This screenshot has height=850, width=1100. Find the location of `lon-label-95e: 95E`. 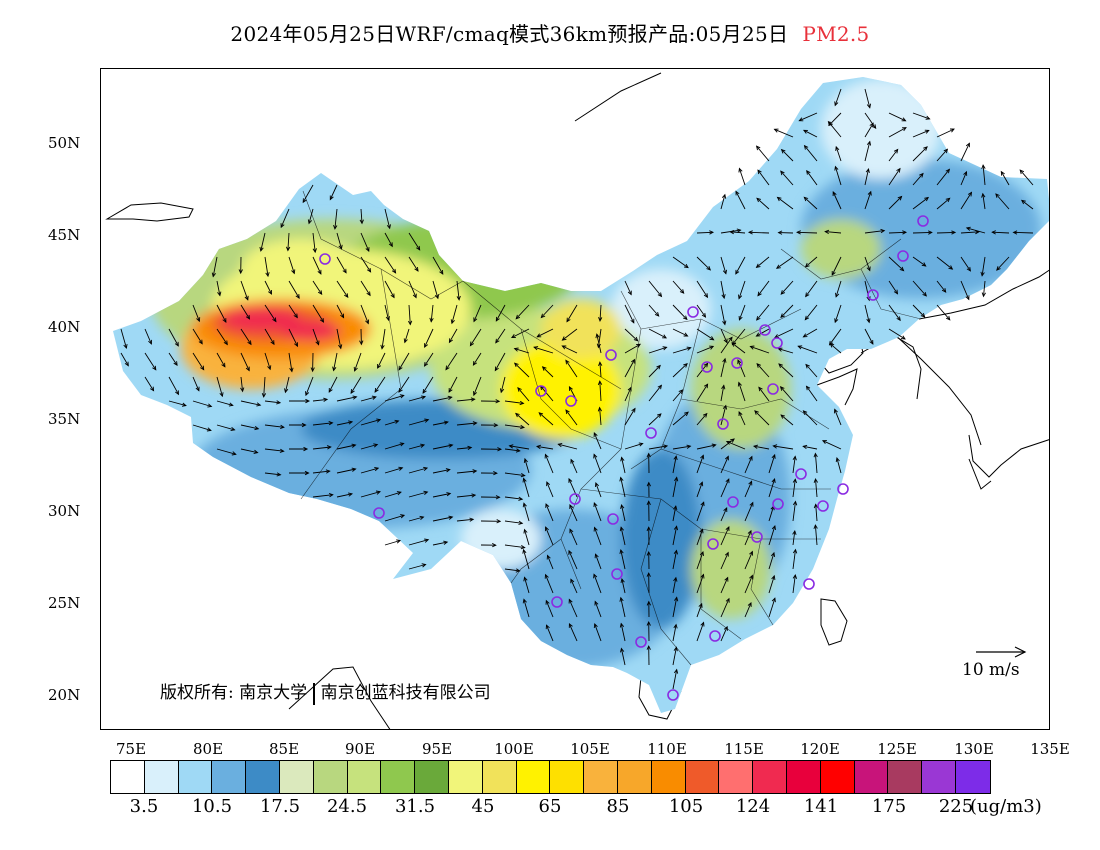

lon-label-95e: 95E is located at coordinates (437, 749).